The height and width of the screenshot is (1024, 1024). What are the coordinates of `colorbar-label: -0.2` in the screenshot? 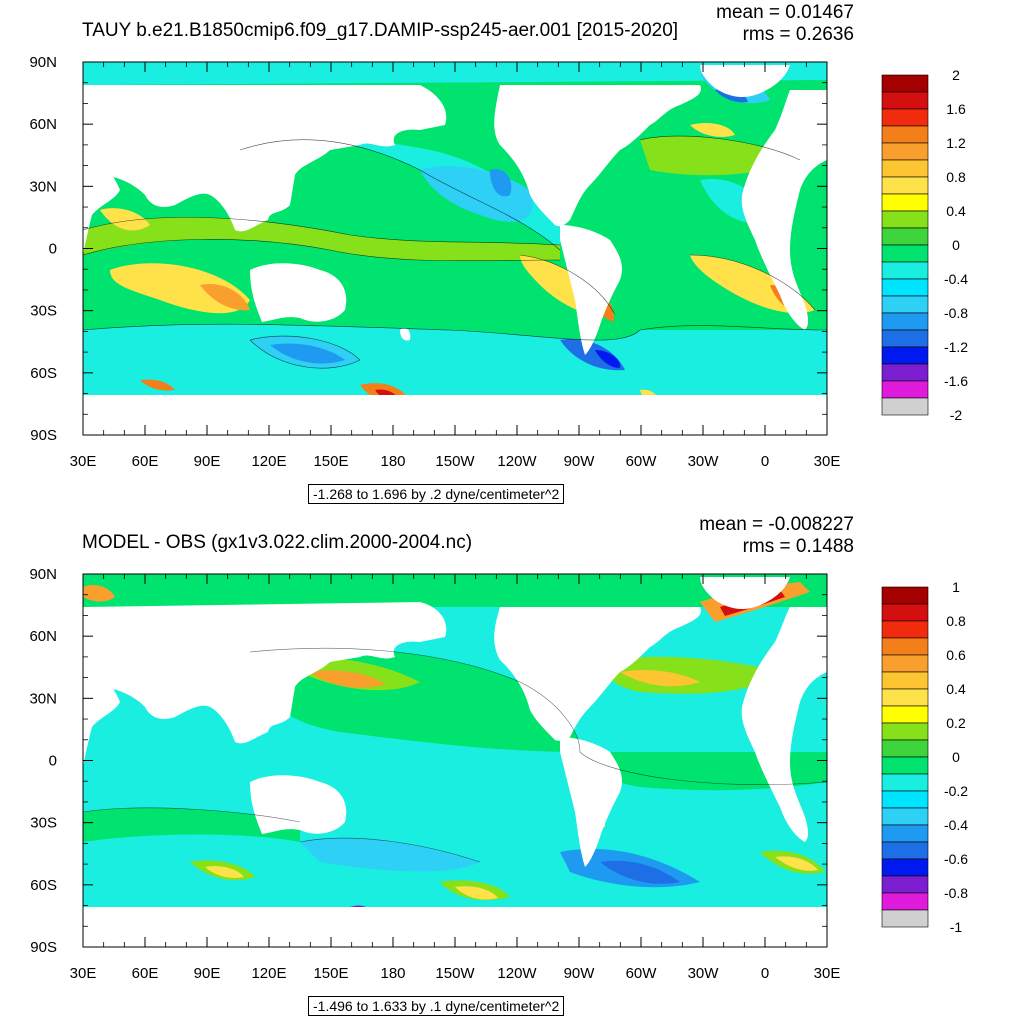 It's located at (956, 791).